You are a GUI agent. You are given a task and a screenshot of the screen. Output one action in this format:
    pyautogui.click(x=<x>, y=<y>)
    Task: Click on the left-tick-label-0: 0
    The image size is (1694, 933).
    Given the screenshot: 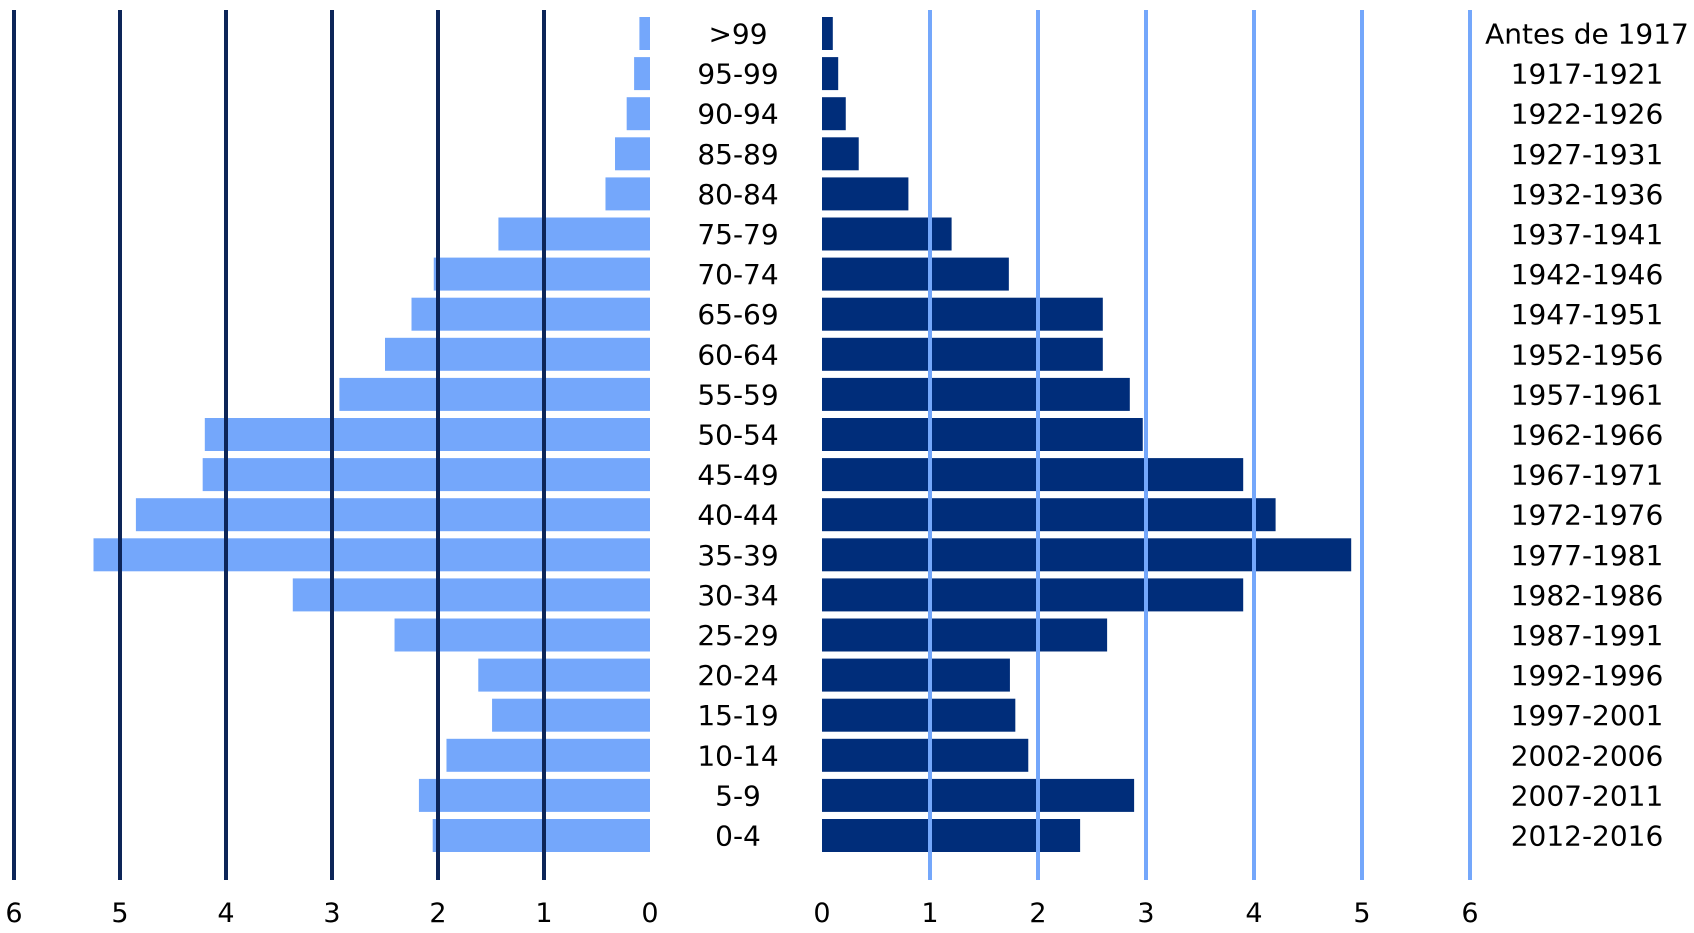 What is the action you would take?
    pyautogui.click(x=649, y=913)
    